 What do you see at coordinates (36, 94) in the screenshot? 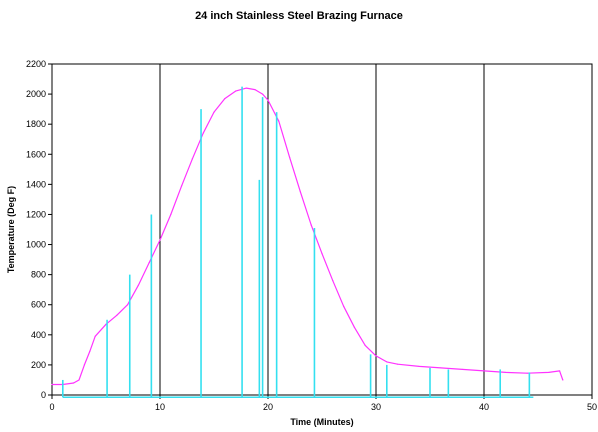
I see `y-tick-label-2000: 2000` at bounding box center [36, 94].